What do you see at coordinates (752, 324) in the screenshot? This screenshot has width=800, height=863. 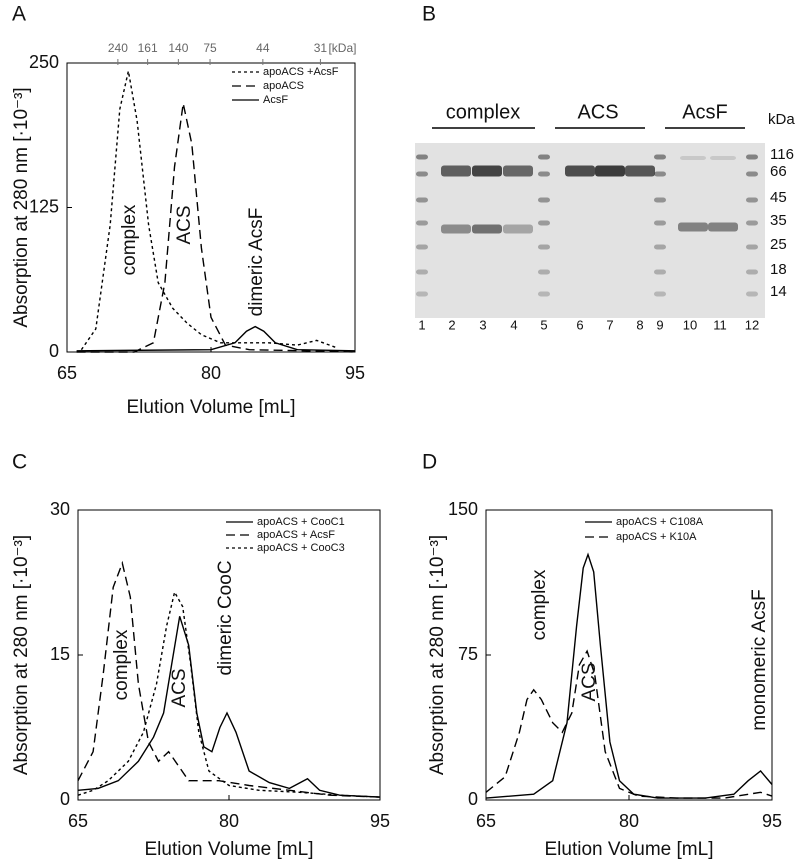 I see `lane-label: 12` at bounding box center [752, 324].